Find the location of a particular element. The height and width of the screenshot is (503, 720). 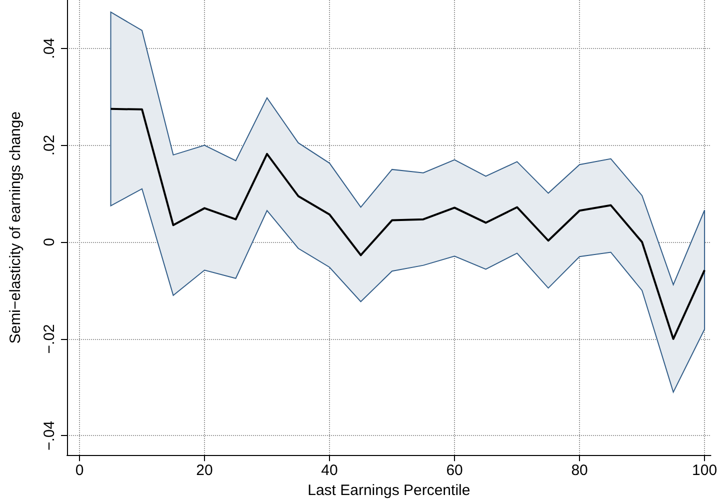

x-tick-label: 40 is located at coordinates (329, 471).